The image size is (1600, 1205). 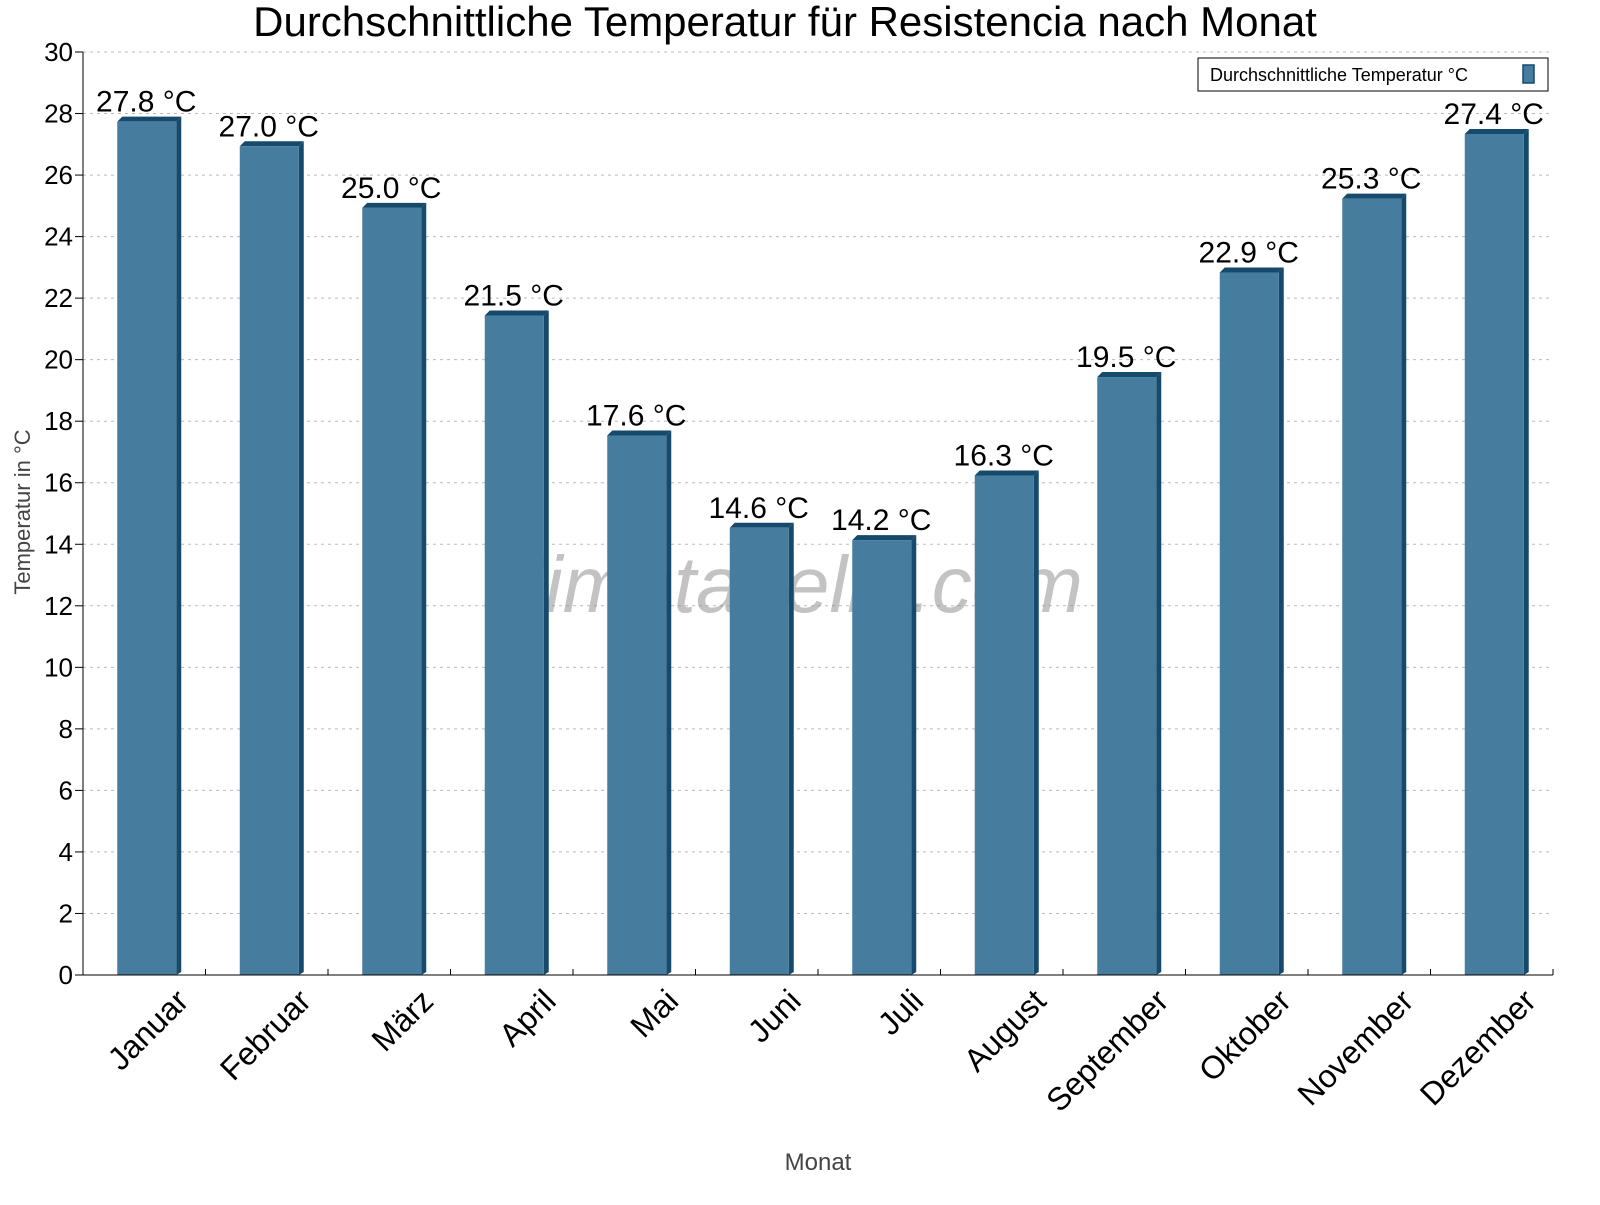 What do you see at coordinates (774, 1015) in the screenshot?
I see `x-tick-label: Juni` at bounding box center [774, 1015].